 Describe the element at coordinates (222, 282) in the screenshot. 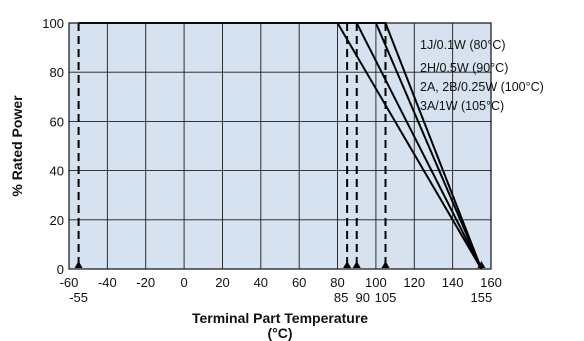

I see `x-tick-label: 20` at that location.